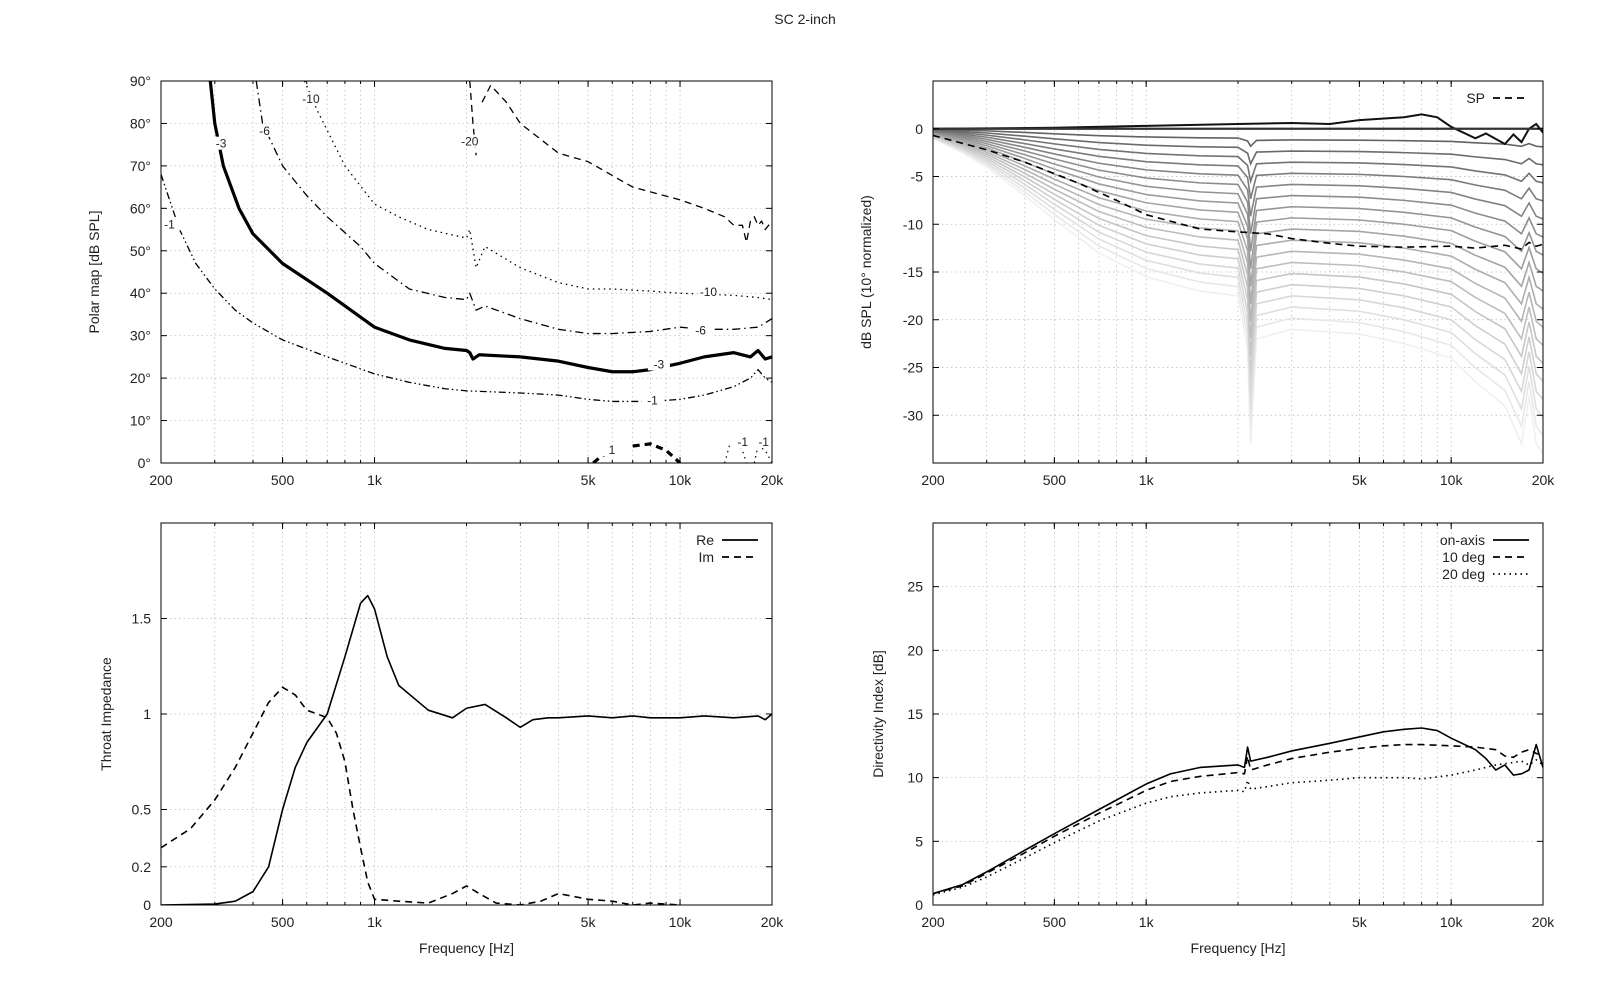  I want to click on y-tick-label: 70°, so click(140, 166).